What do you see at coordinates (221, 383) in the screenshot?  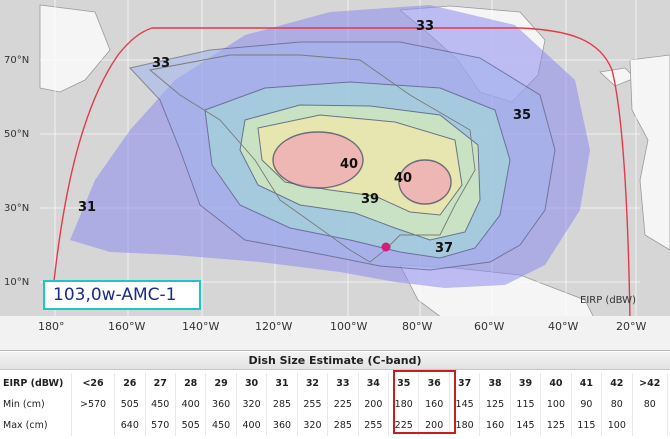 I see `eirp-cell: 29` at bounding box center [221, 383].